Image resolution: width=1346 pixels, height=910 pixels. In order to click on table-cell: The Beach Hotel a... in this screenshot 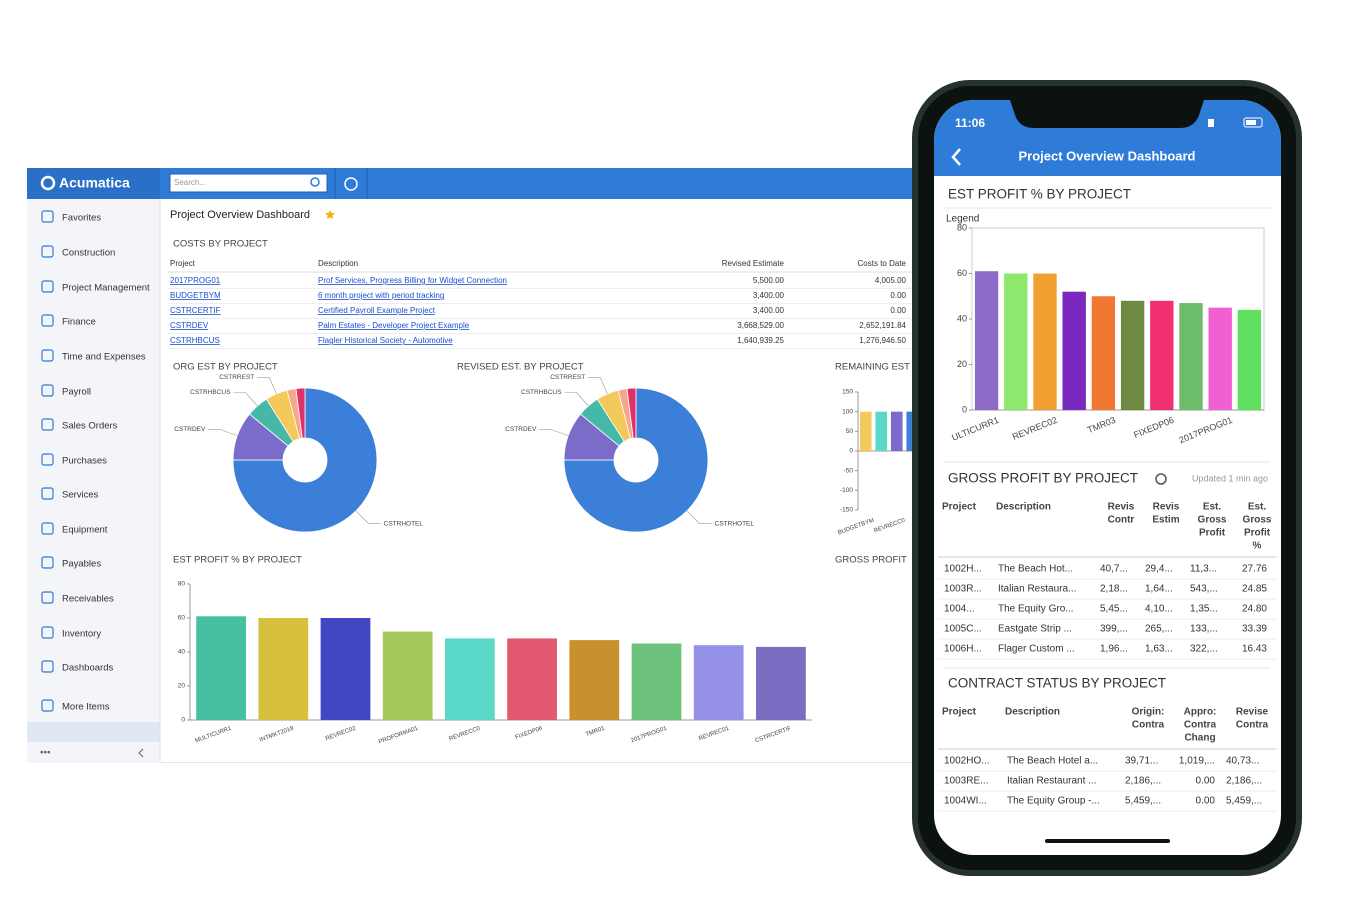, I will do `click(1052, 761)`.